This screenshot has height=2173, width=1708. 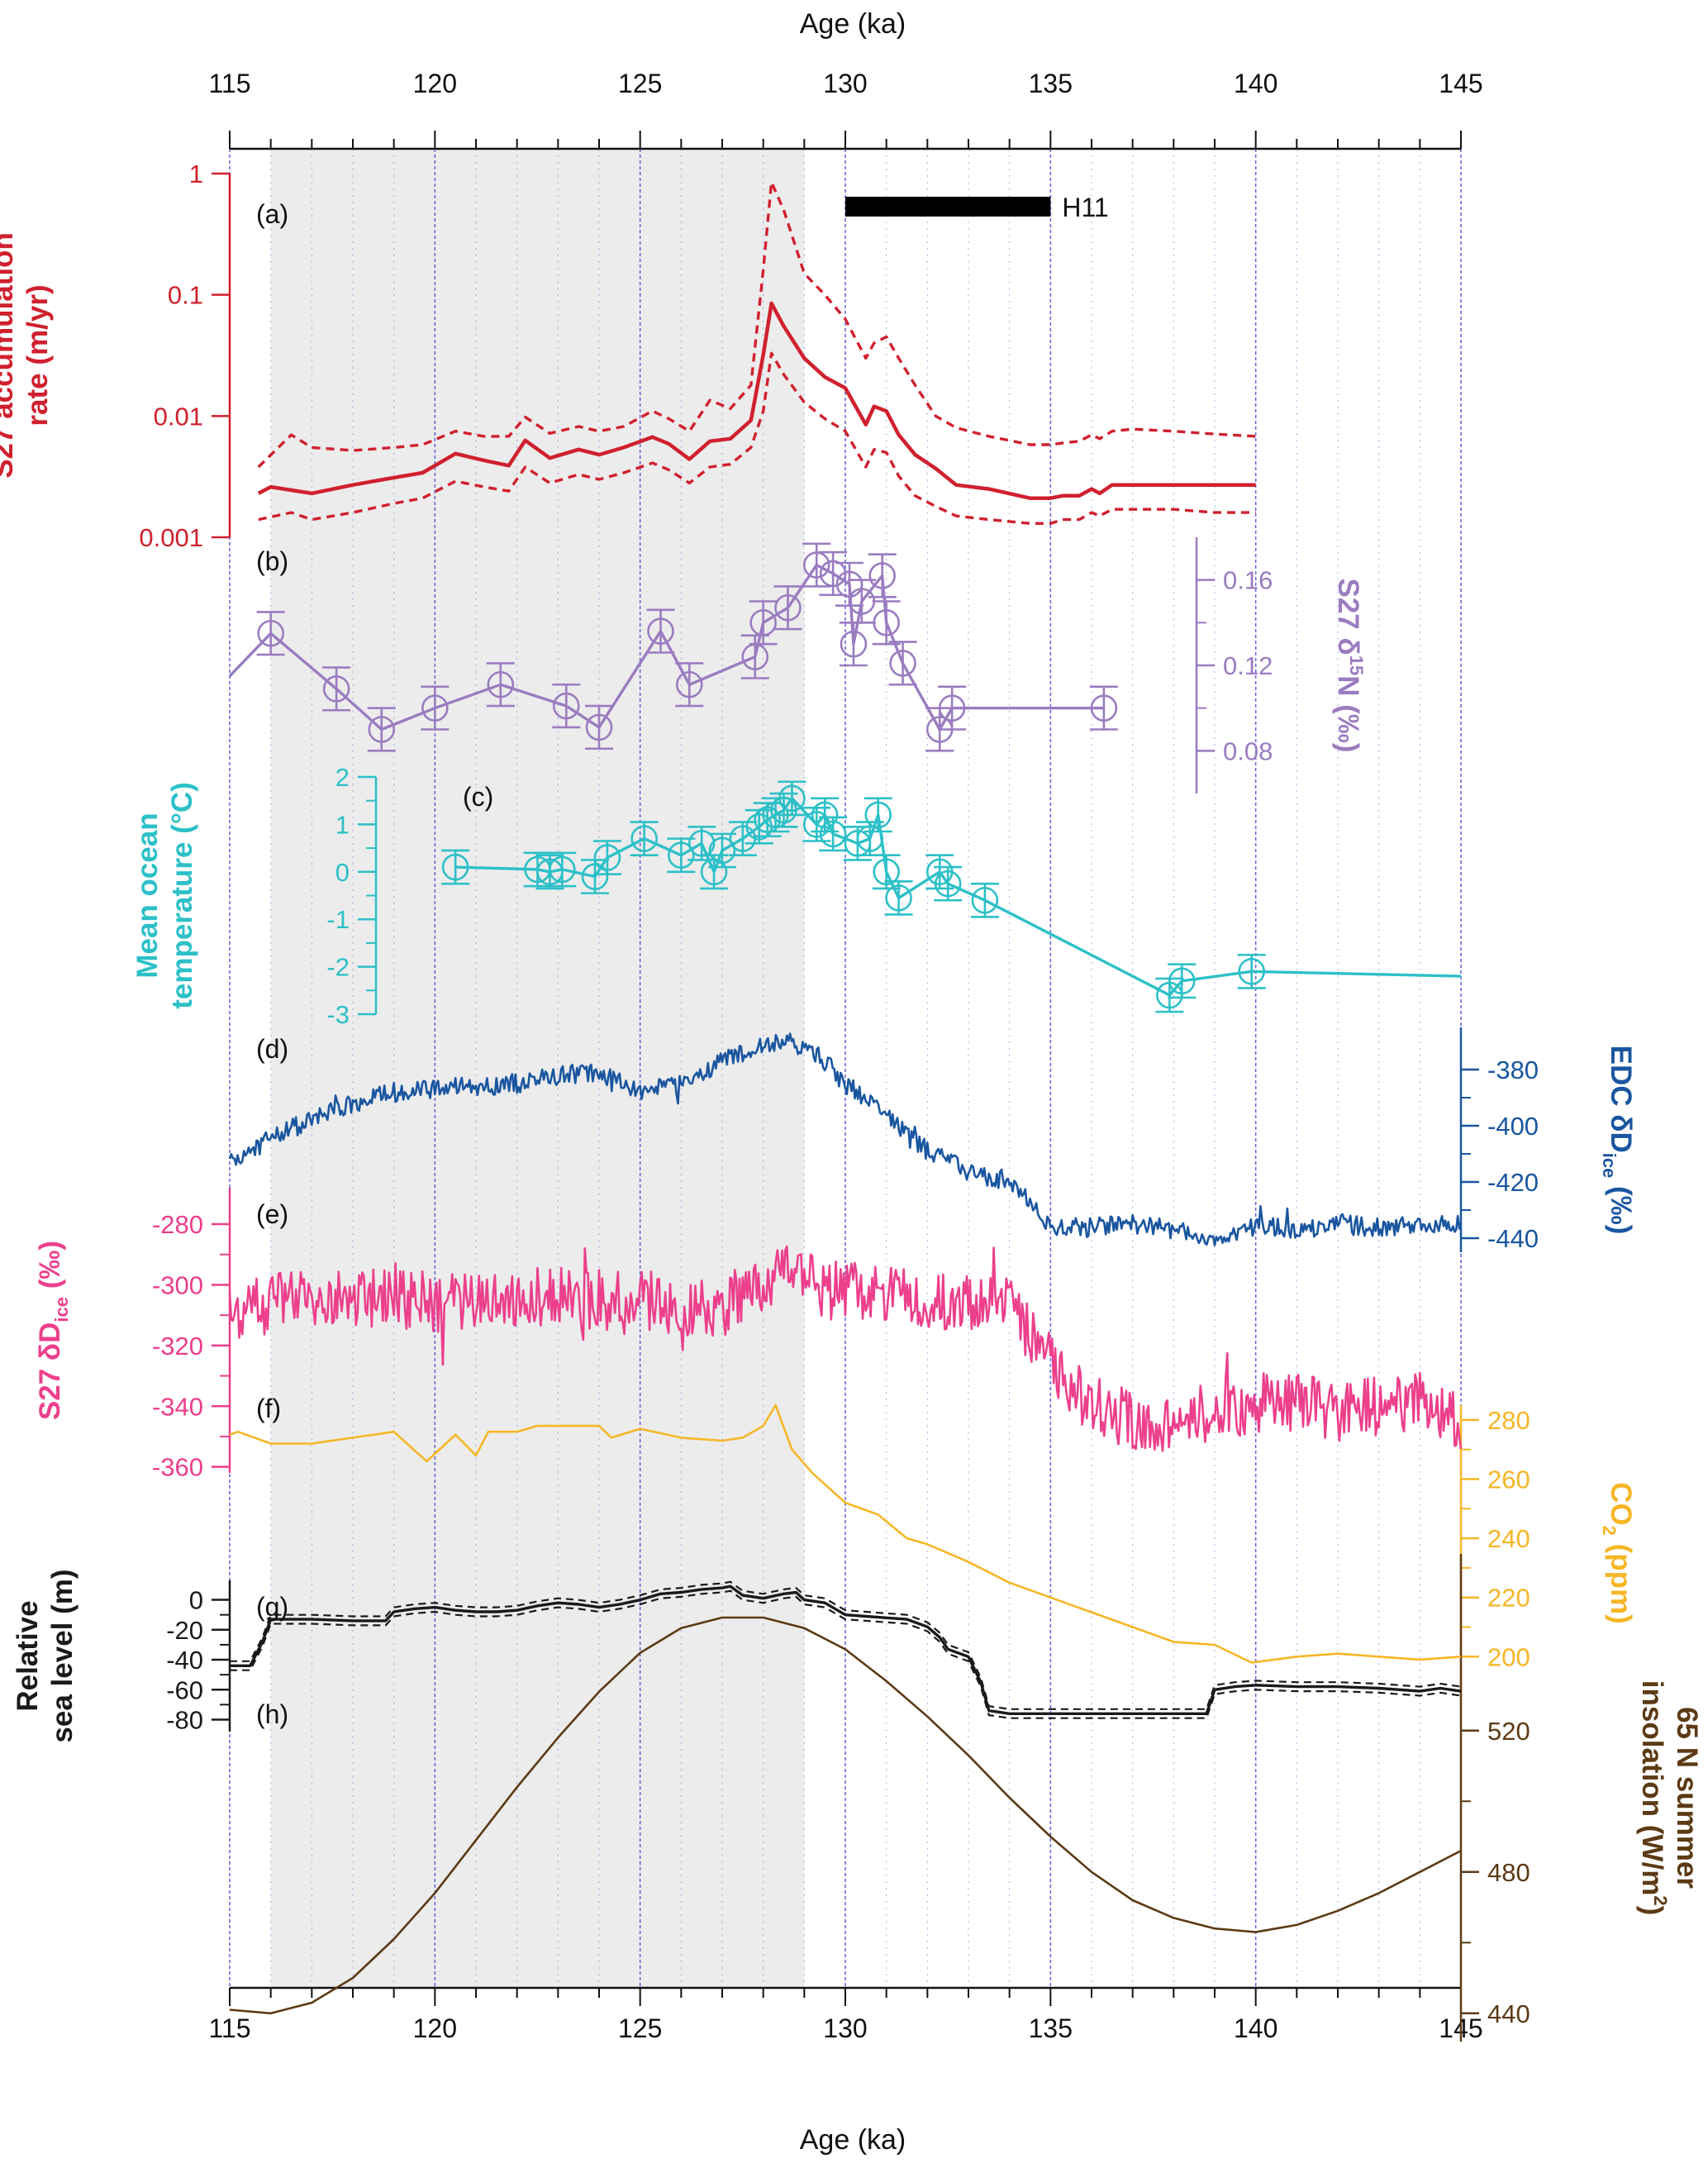 What do you see at coordinates (178, 416) in the screenshot?
I see `panel-a-y-tick-label: 0.01` at bounding box center [178, 416].